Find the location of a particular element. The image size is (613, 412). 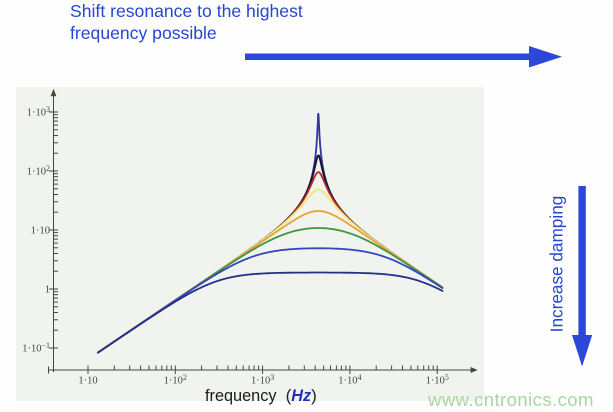

svg-text: 1·10⁴ is located at coordinates (349, 380).